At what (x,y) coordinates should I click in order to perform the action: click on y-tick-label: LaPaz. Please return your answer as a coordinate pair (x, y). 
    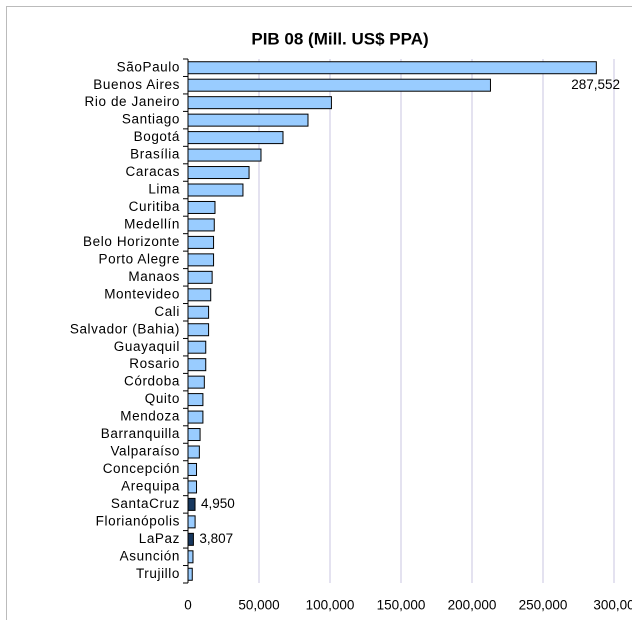
    Looking at the image, I should click on (159, 538).